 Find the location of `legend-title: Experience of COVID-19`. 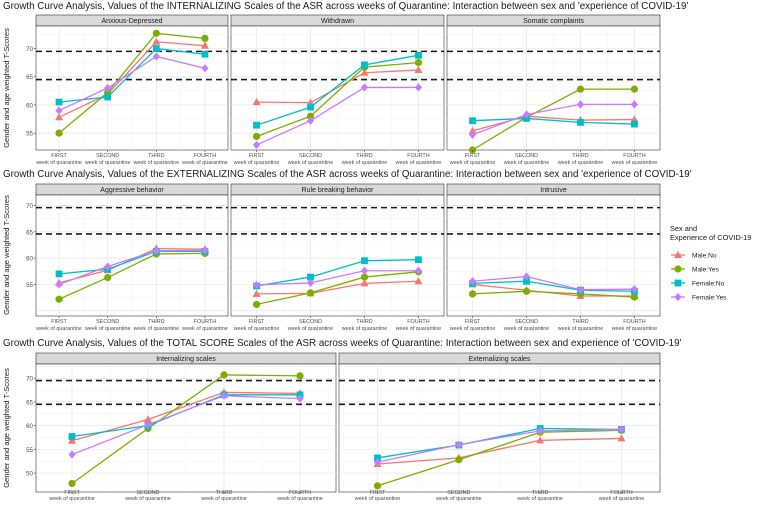

legend-title: Experience of COVID-19 is located at coordinates (710, 237).